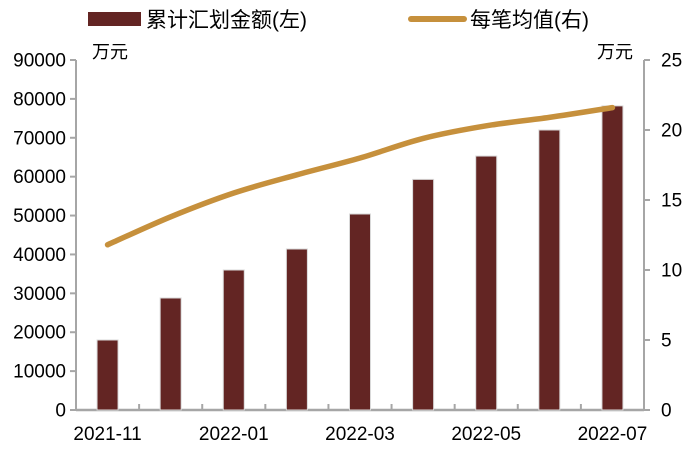  What do you see at coordinates (39, 333) in the screenshot?
I see `left-axis-tick-label: 20000` at bounding box center [39, 333].